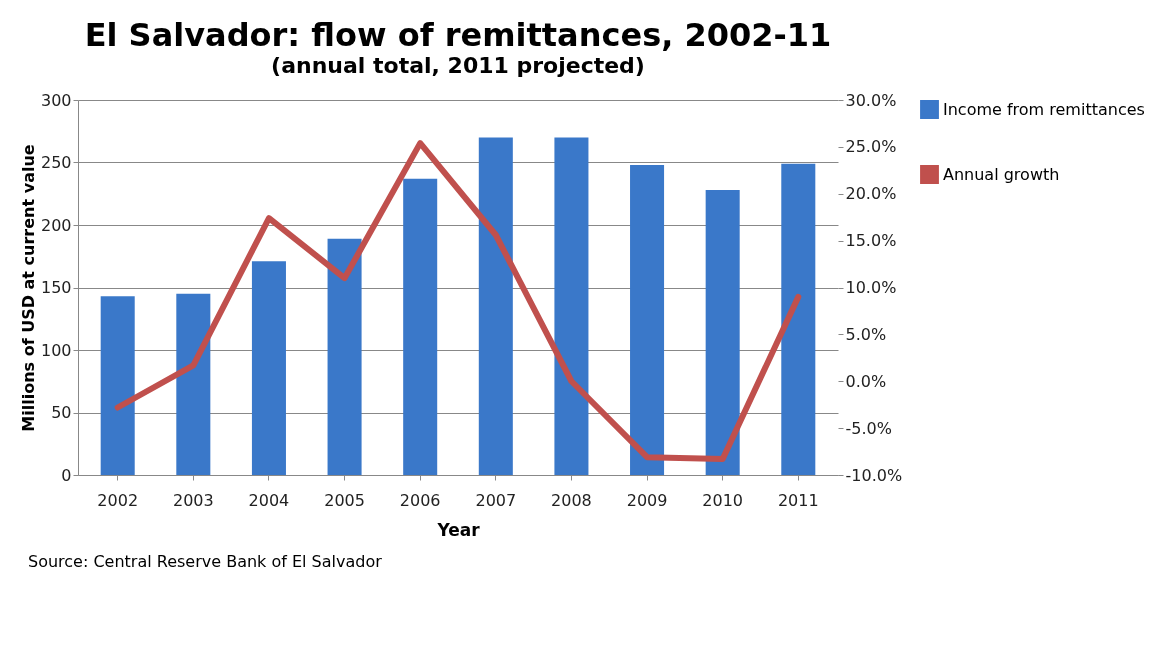 The width and height of the screenshot is (1170, 662). I want to click on y-axis-title: Millions of USD at current value, so click(28, 288).